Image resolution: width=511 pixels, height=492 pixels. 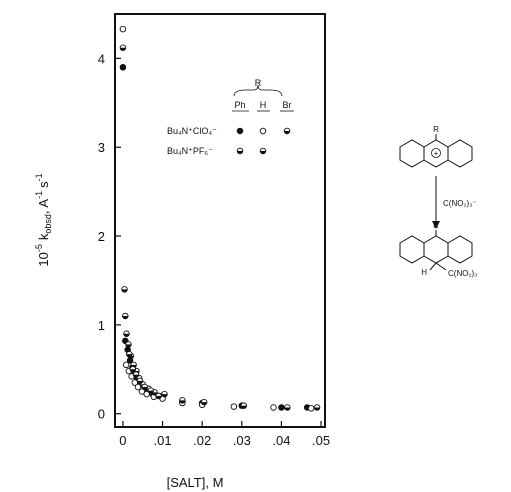 I want to click on scheme-product-group: C(NO₂)₃, so click(x=462, y=273).